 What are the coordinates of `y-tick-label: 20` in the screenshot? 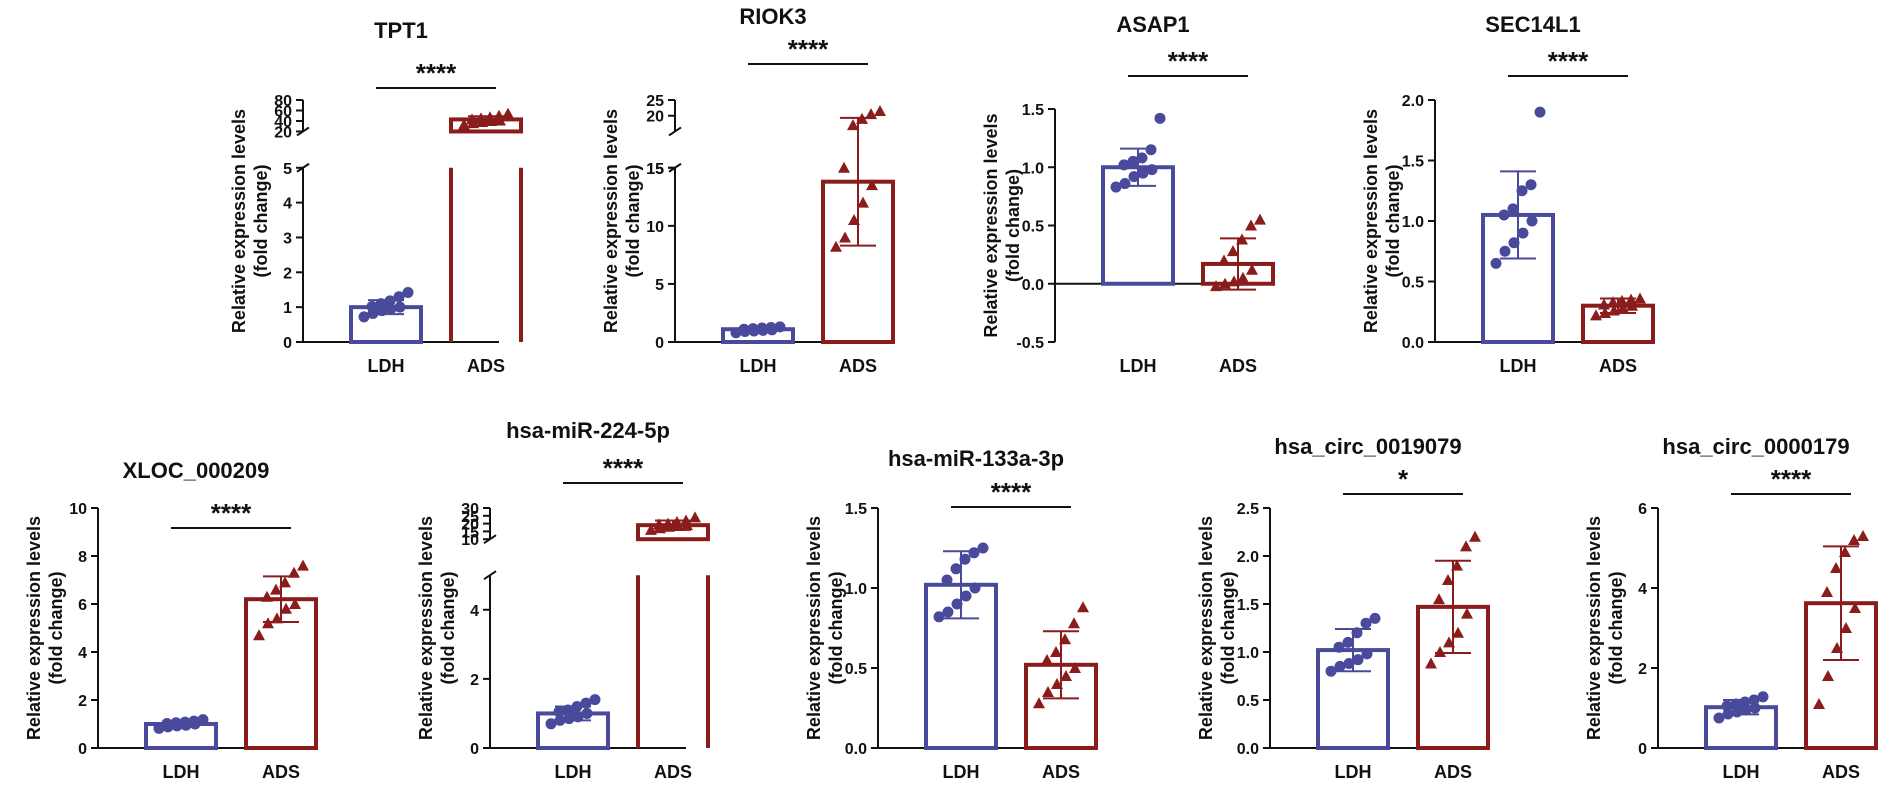 It's located at (470, 525).